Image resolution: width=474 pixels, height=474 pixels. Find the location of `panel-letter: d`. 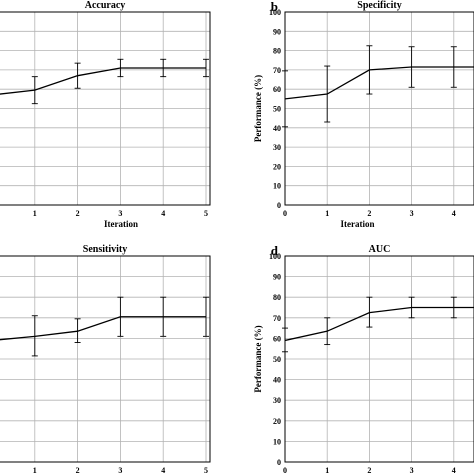

panel-letter: d is located at coordinates (275, 250).